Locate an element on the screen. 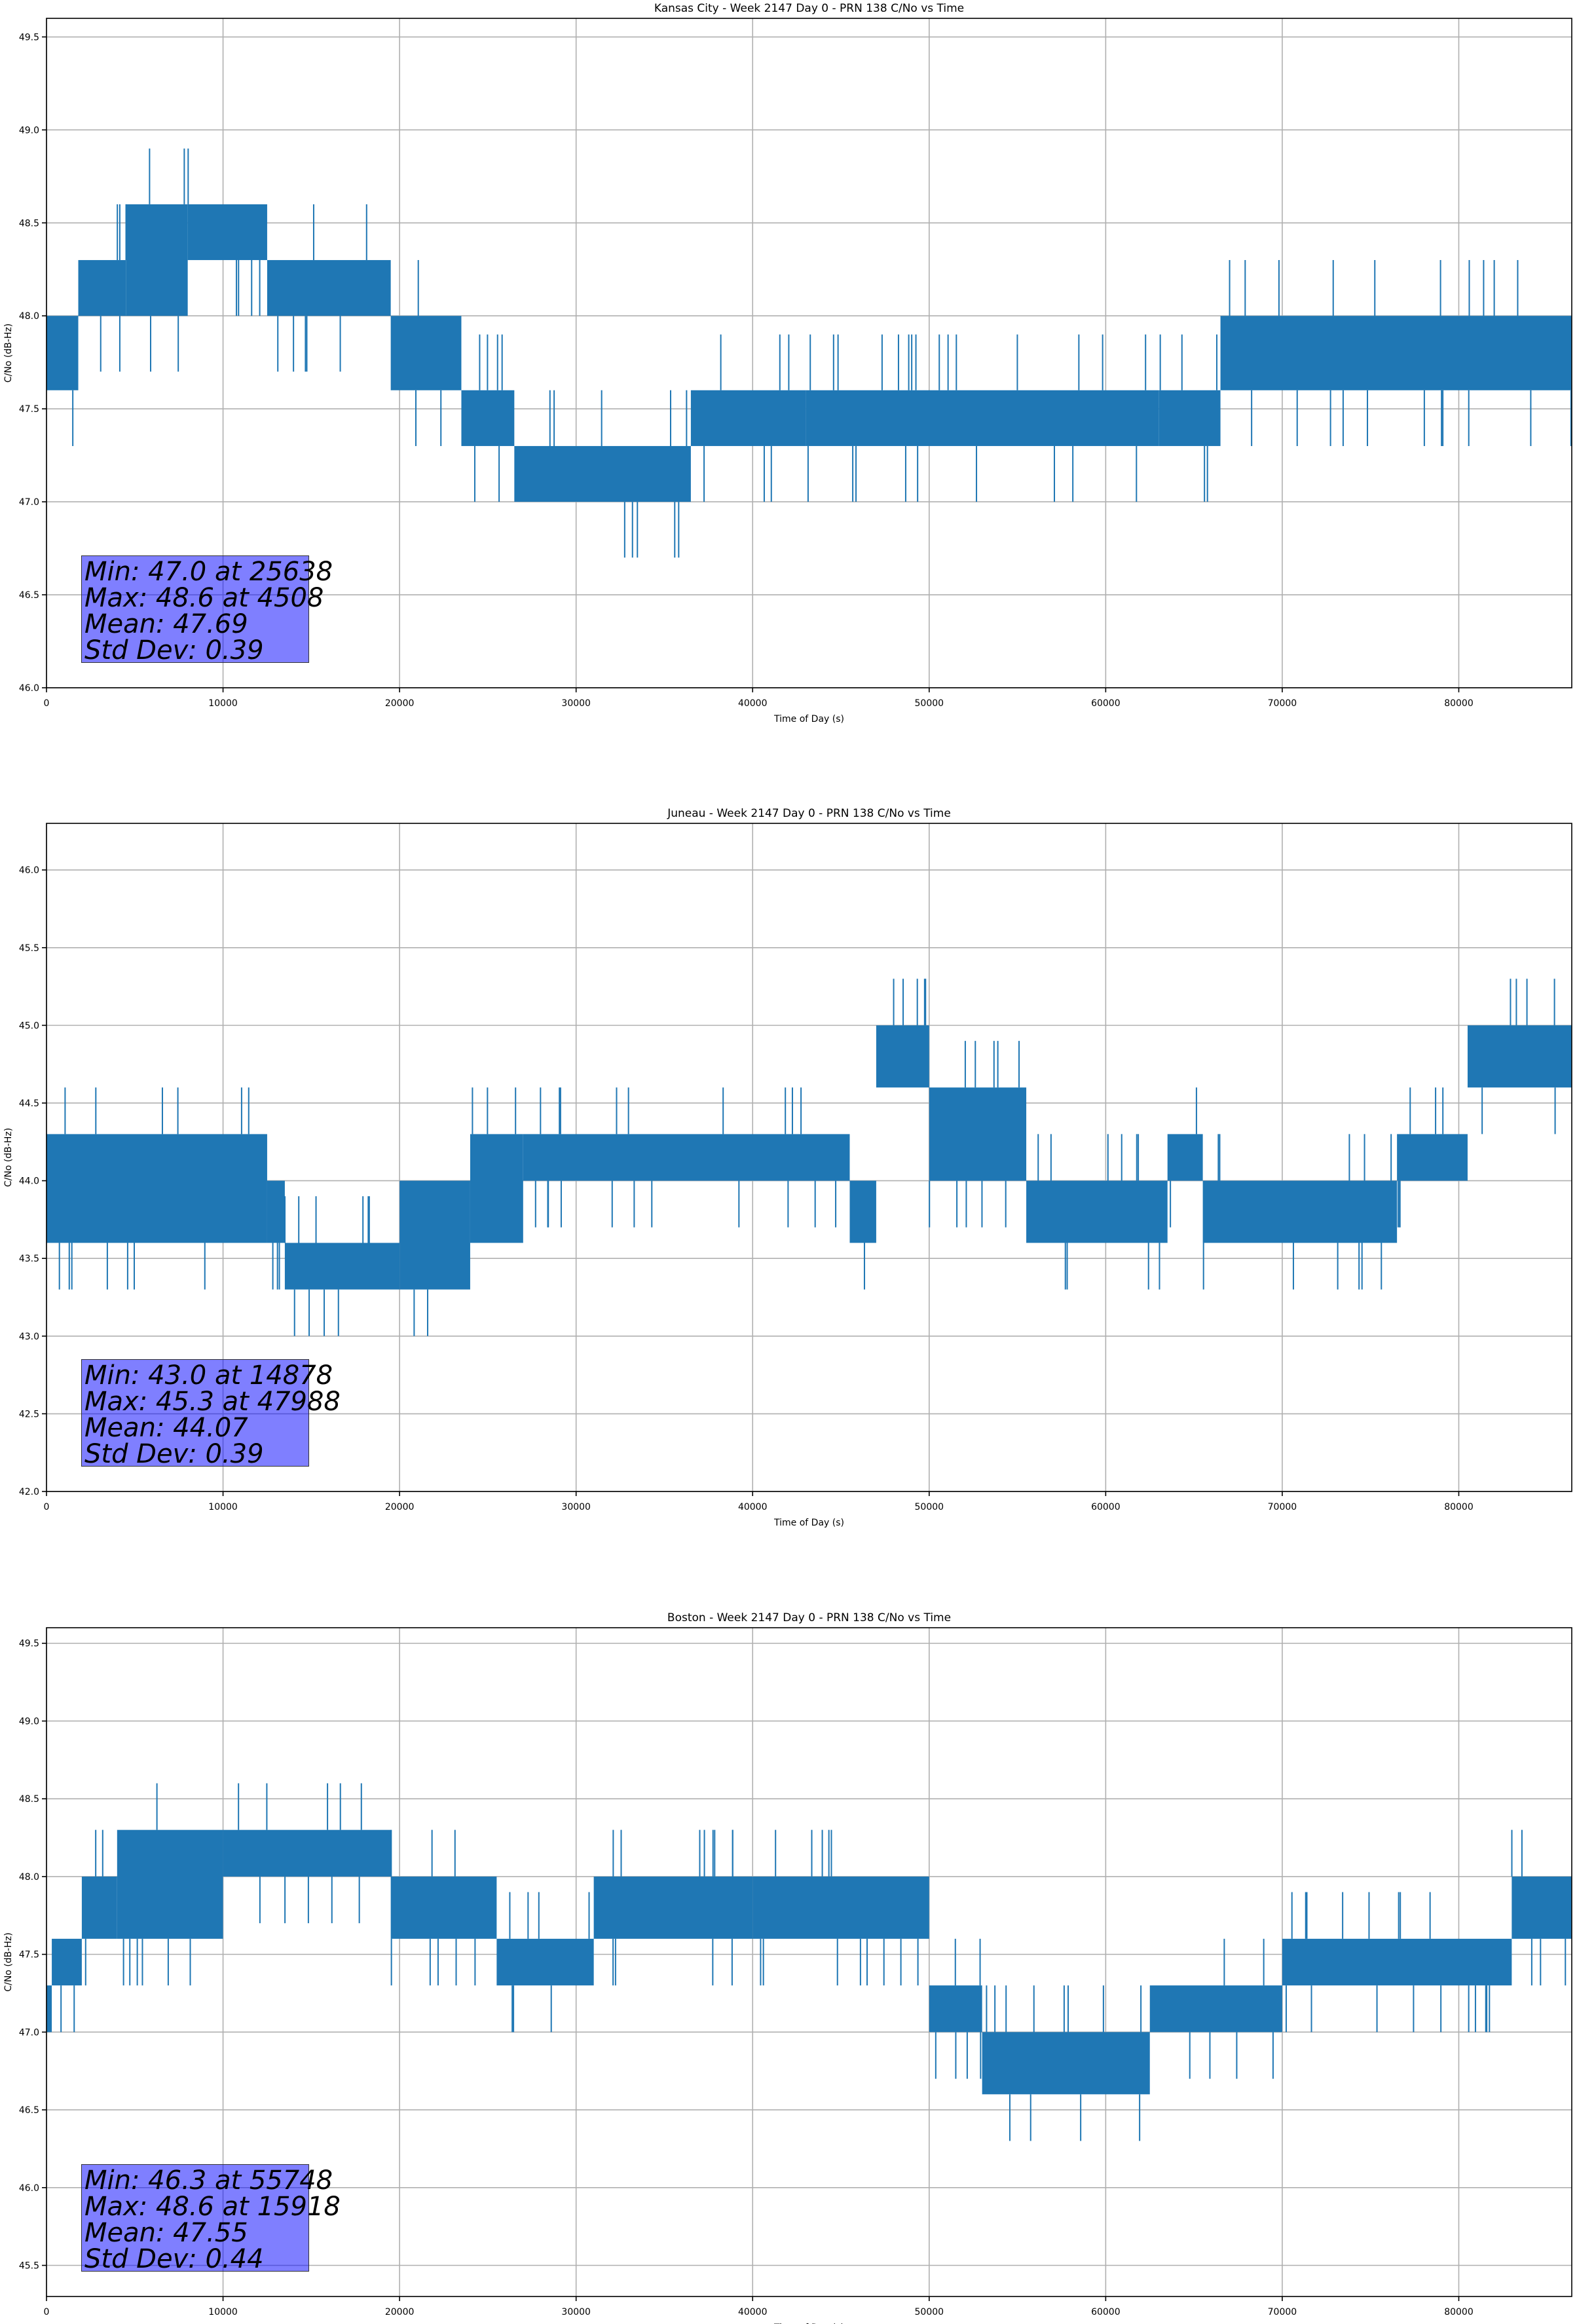 Image resolution: width=1577 pixels, height=2324 pixels. y-tick-label: 43.0 is located at coordinates (29, 1337).